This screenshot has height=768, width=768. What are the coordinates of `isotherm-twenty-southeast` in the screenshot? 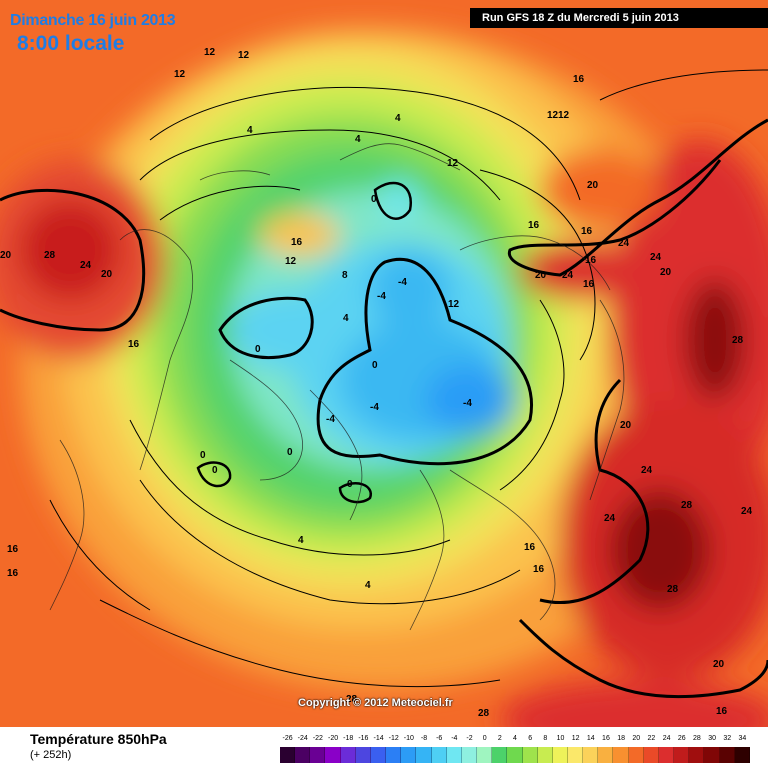 It's located at (594, 491).